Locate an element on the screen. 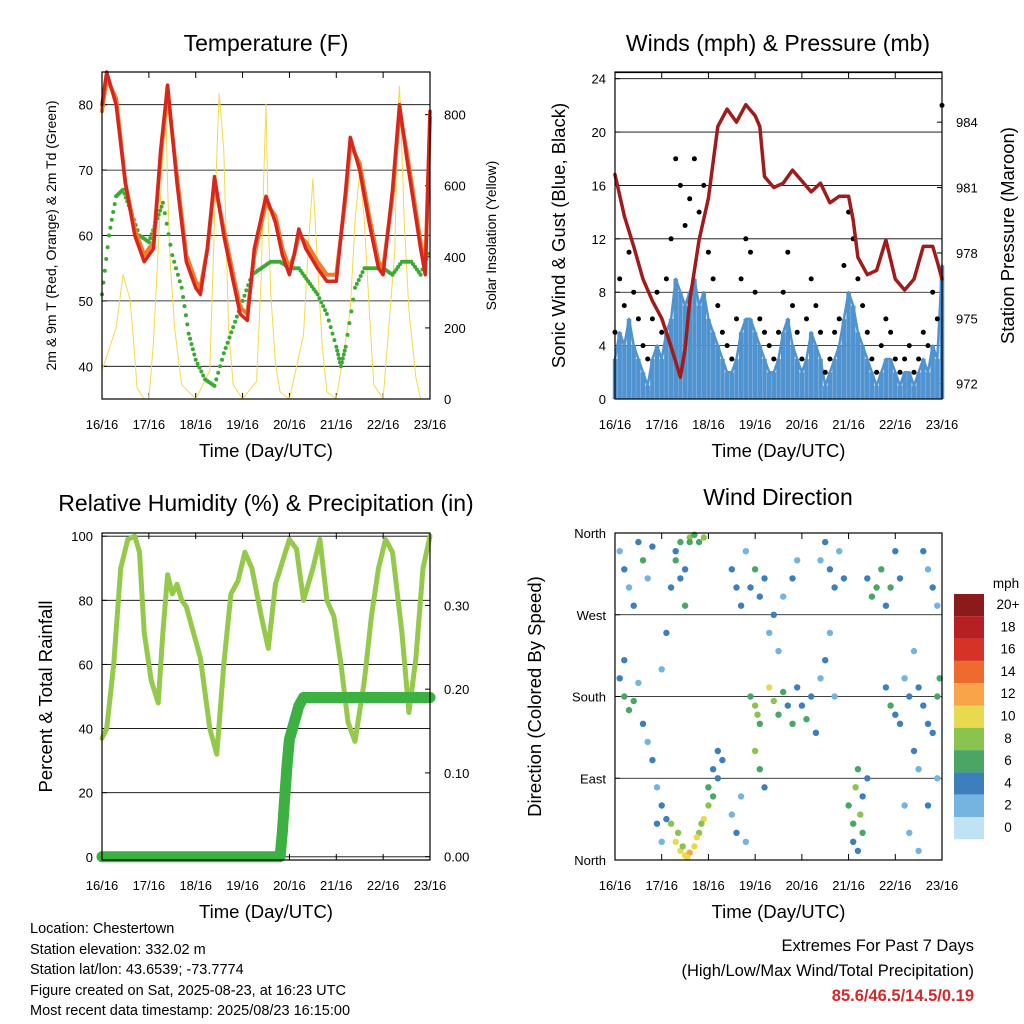 The height and width of the screenshot is (1024, 1024). y2-tick-label: 975 is located at coordinates (967, 318).